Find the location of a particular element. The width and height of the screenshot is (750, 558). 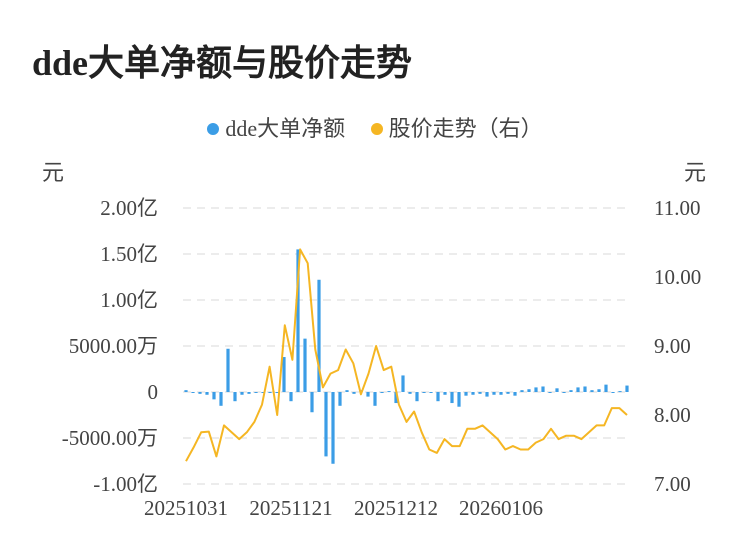

x-tick-label: 20251121 is located at coordinates (290, 508).